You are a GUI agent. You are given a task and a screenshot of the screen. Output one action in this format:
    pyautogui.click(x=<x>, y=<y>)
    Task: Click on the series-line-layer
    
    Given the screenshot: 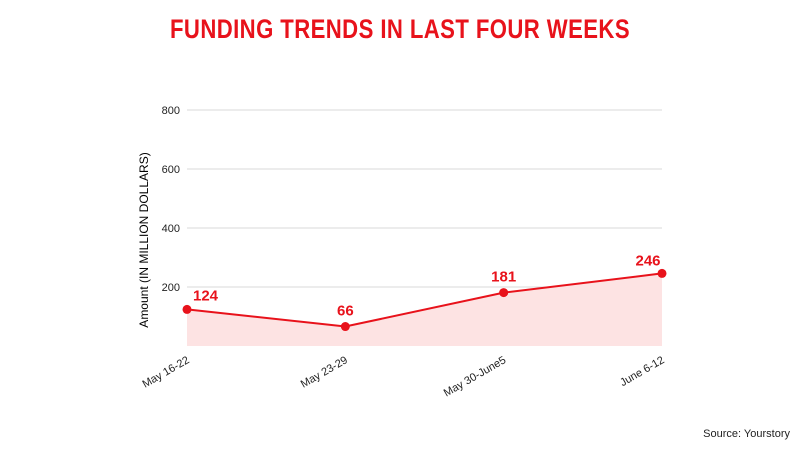 What is the action you would take?
    pyautogui.click(x=424, y=300)
    